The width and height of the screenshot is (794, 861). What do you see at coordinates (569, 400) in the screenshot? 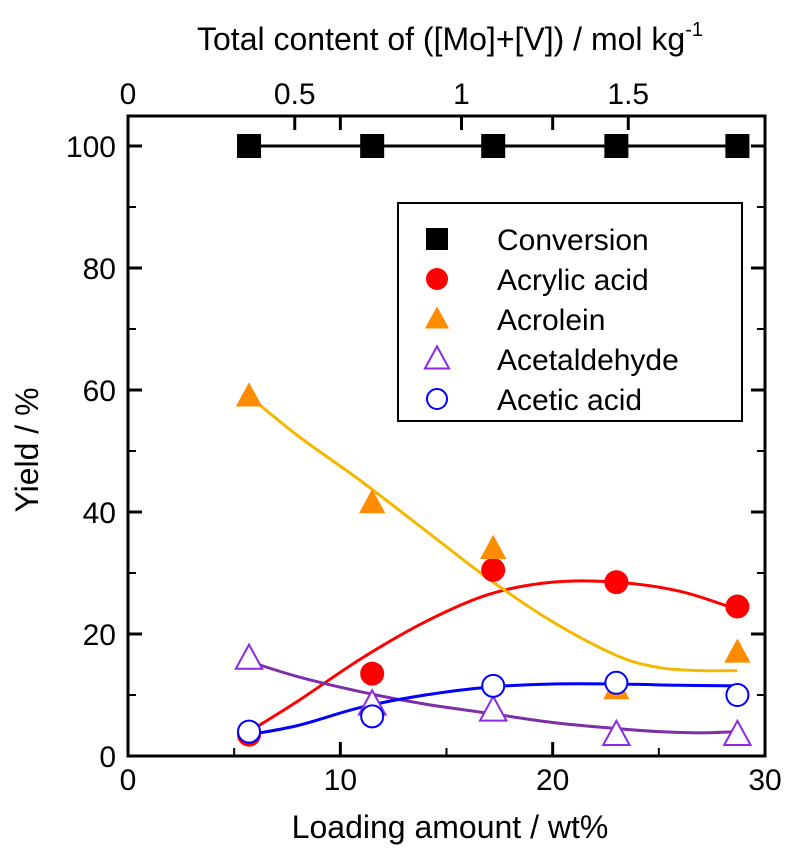
I see `legend-label-acetic-acid: Acetic acid` at bounding box center [569, 400].